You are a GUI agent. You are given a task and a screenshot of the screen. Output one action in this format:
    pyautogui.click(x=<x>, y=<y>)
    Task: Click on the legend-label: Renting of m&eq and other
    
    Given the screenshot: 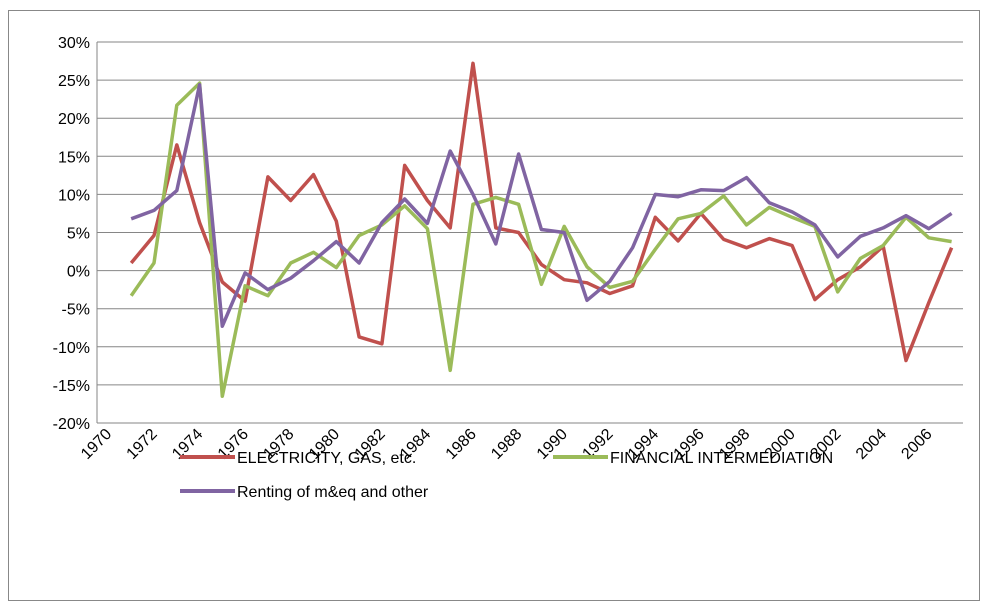 What is the action you would take?
    pyautogui.click(x=333, y=492)
    